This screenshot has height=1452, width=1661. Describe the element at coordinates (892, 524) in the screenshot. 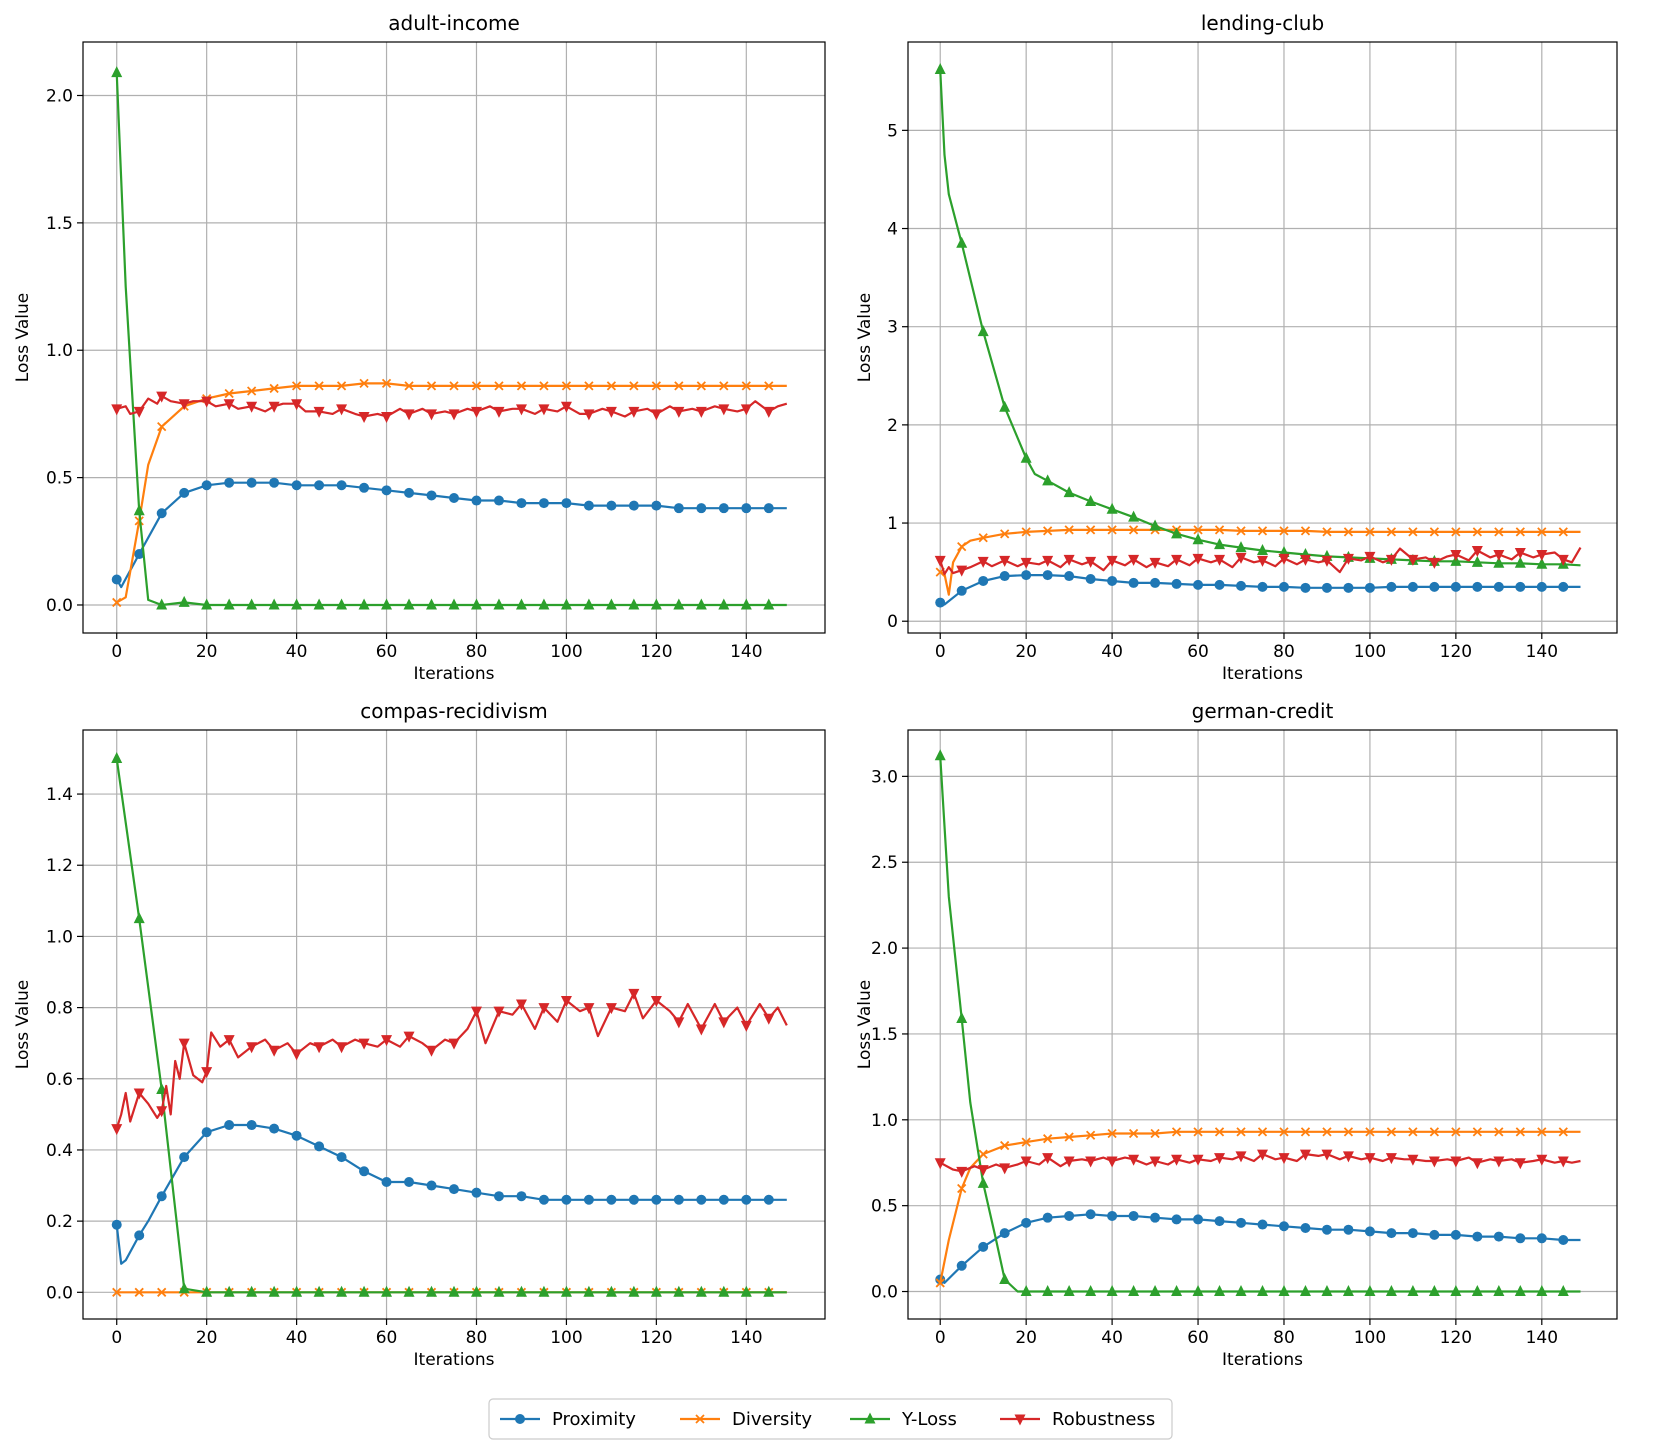

I see `y-tick-label: 1` at that location.